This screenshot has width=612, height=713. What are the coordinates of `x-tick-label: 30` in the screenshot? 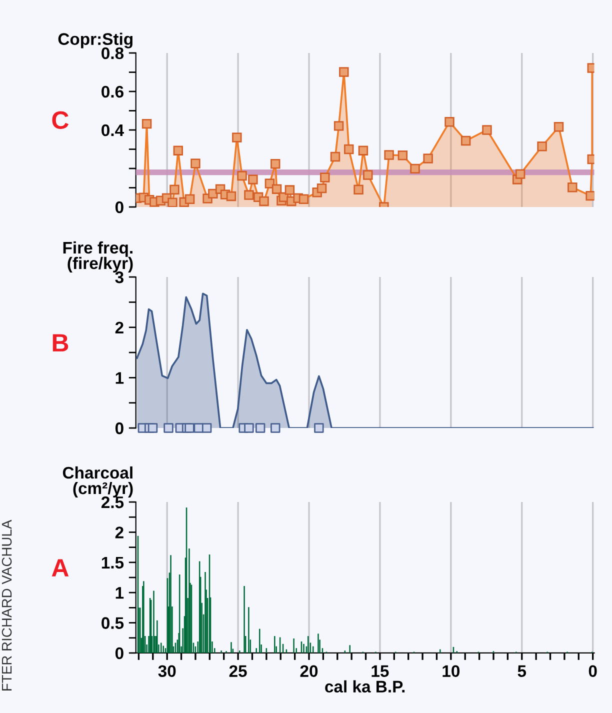 It's located at (167, 671).